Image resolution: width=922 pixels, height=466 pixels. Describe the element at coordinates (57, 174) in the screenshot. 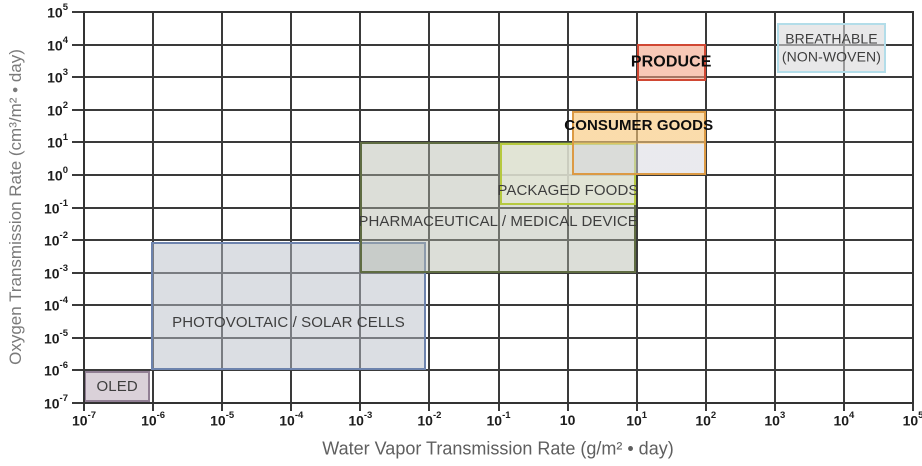

I see `y-tick-label: 10⁰` at that location.